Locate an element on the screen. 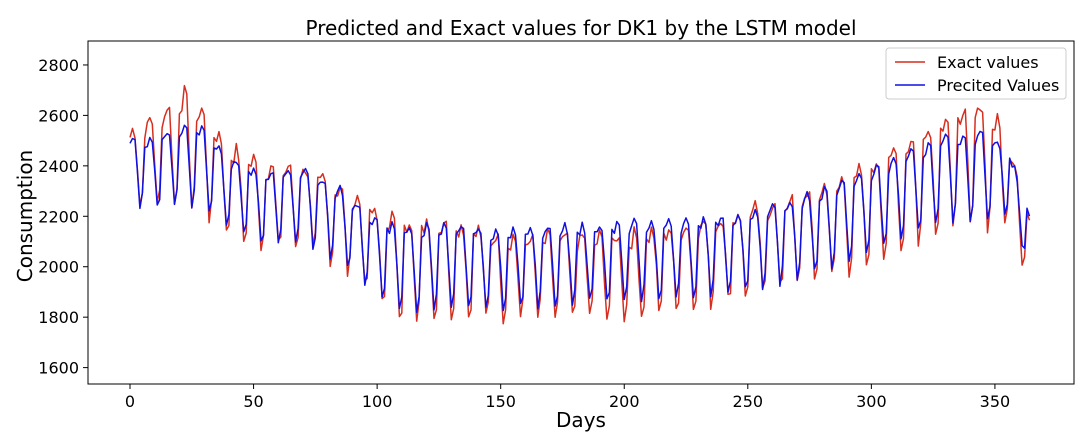 The height and width of the screenshot is (437, 1091). x-tick-label: 150 is located at coordinates (500, 401).